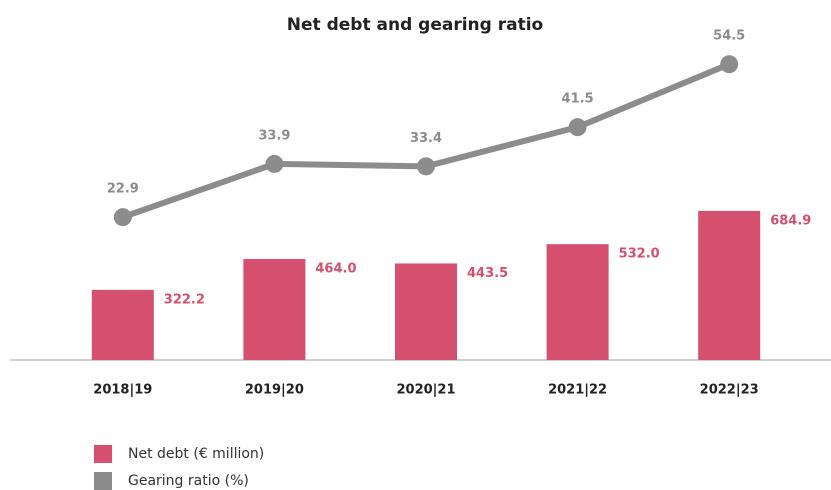 This screenshot has width=831, height=490. Describe the element at coordinates (426, 138) in the screenshot. I see `line-value-label: 33.4` at that location.